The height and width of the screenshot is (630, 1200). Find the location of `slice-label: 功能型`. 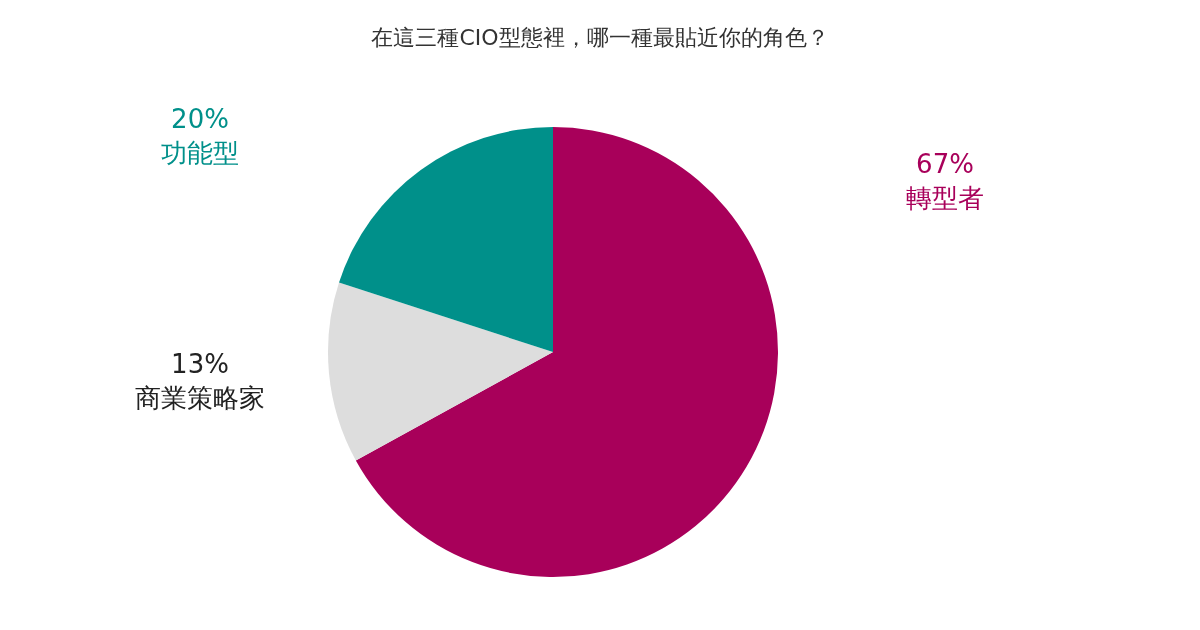

slice-label: 功能型 is located at coordinates (200, 153).